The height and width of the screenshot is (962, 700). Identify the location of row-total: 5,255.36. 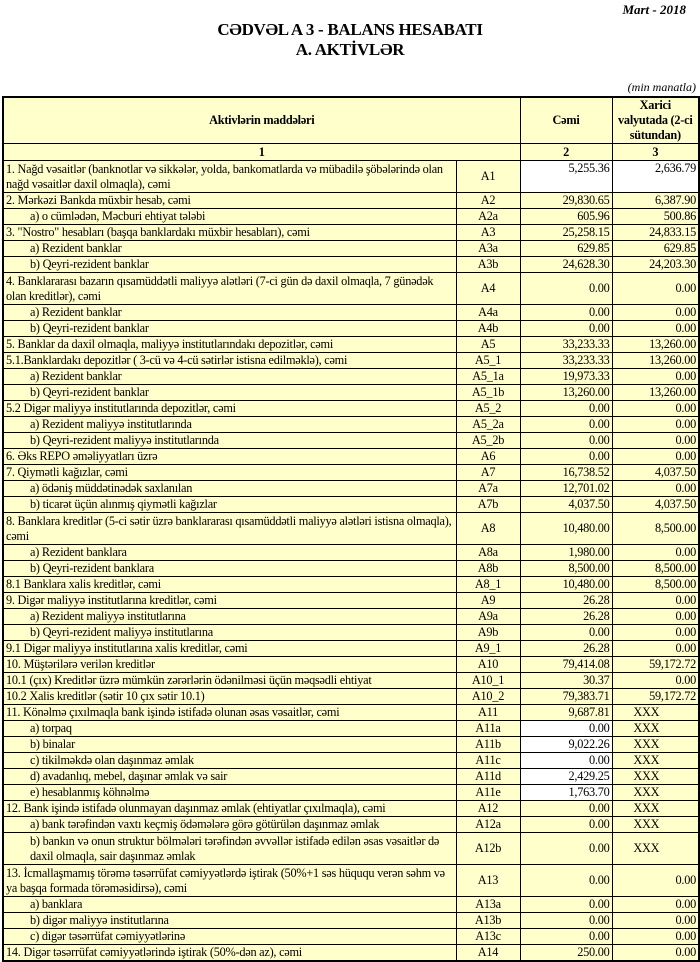
(566, 176).